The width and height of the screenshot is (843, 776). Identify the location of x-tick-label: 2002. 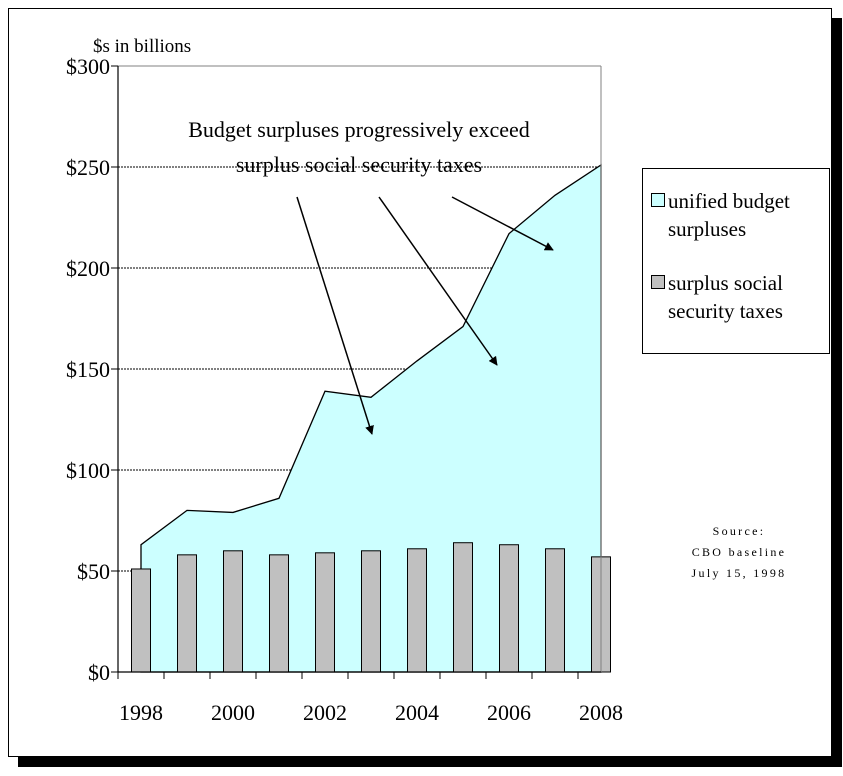
(325, 712).